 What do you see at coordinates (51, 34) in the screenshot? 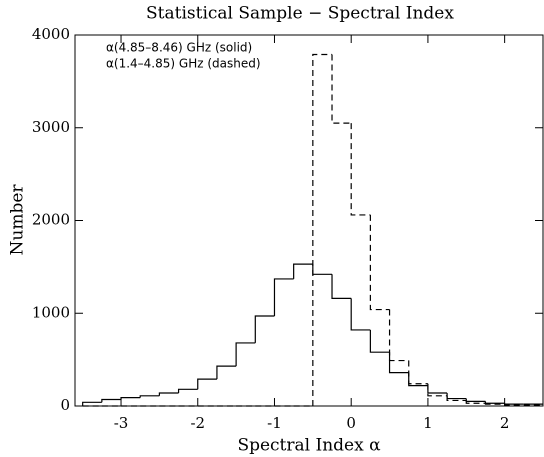
I see `y-tick-label: 4000` at bounding box center [51, 34].